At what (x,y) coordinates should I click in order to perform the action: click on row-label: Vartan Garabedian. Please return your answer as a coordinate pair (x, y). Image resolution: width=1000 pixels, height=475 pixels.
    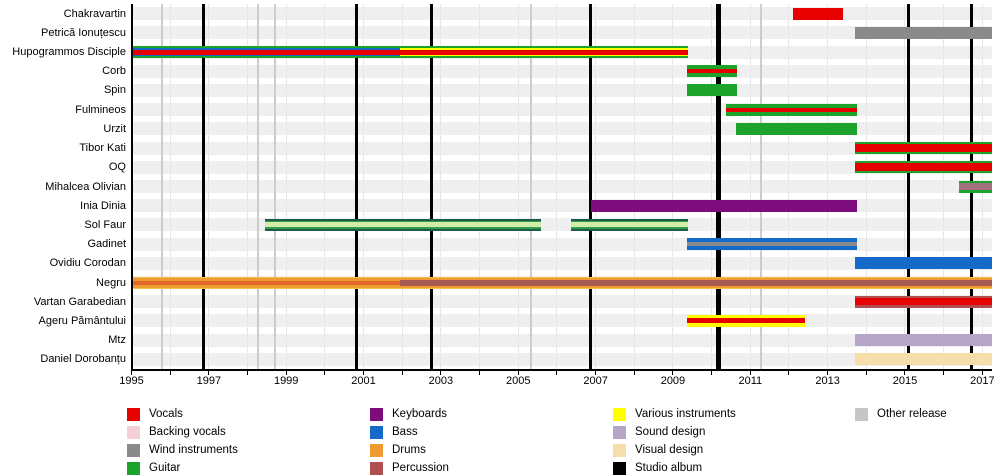
    Looking at the image, I should click on (79, 301).